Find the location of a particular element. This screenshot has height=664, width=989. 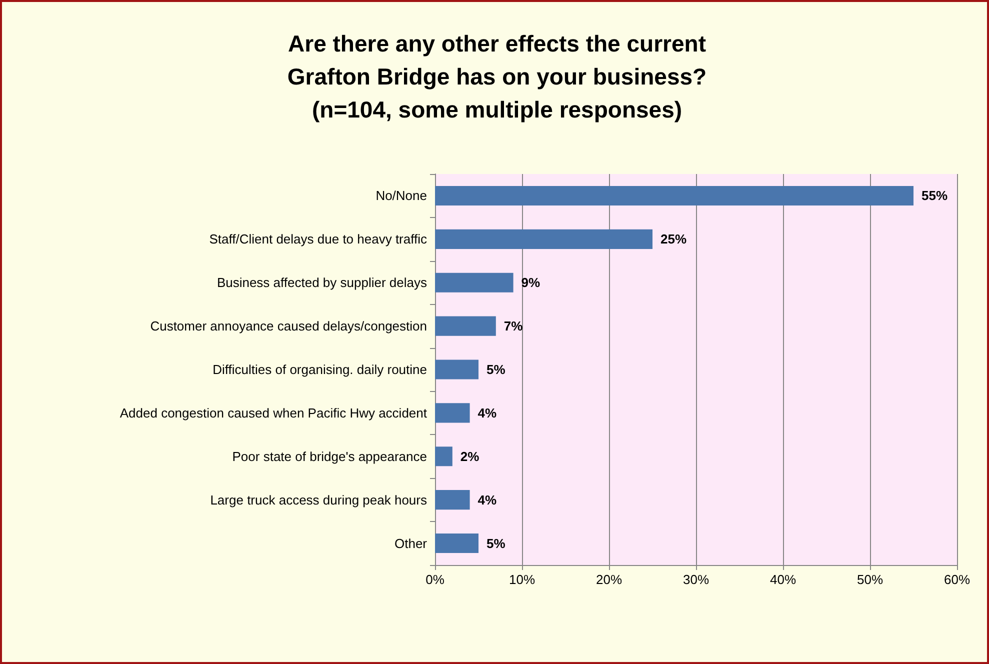

x-tick-label: 10% is located at coordinates (522, 579).